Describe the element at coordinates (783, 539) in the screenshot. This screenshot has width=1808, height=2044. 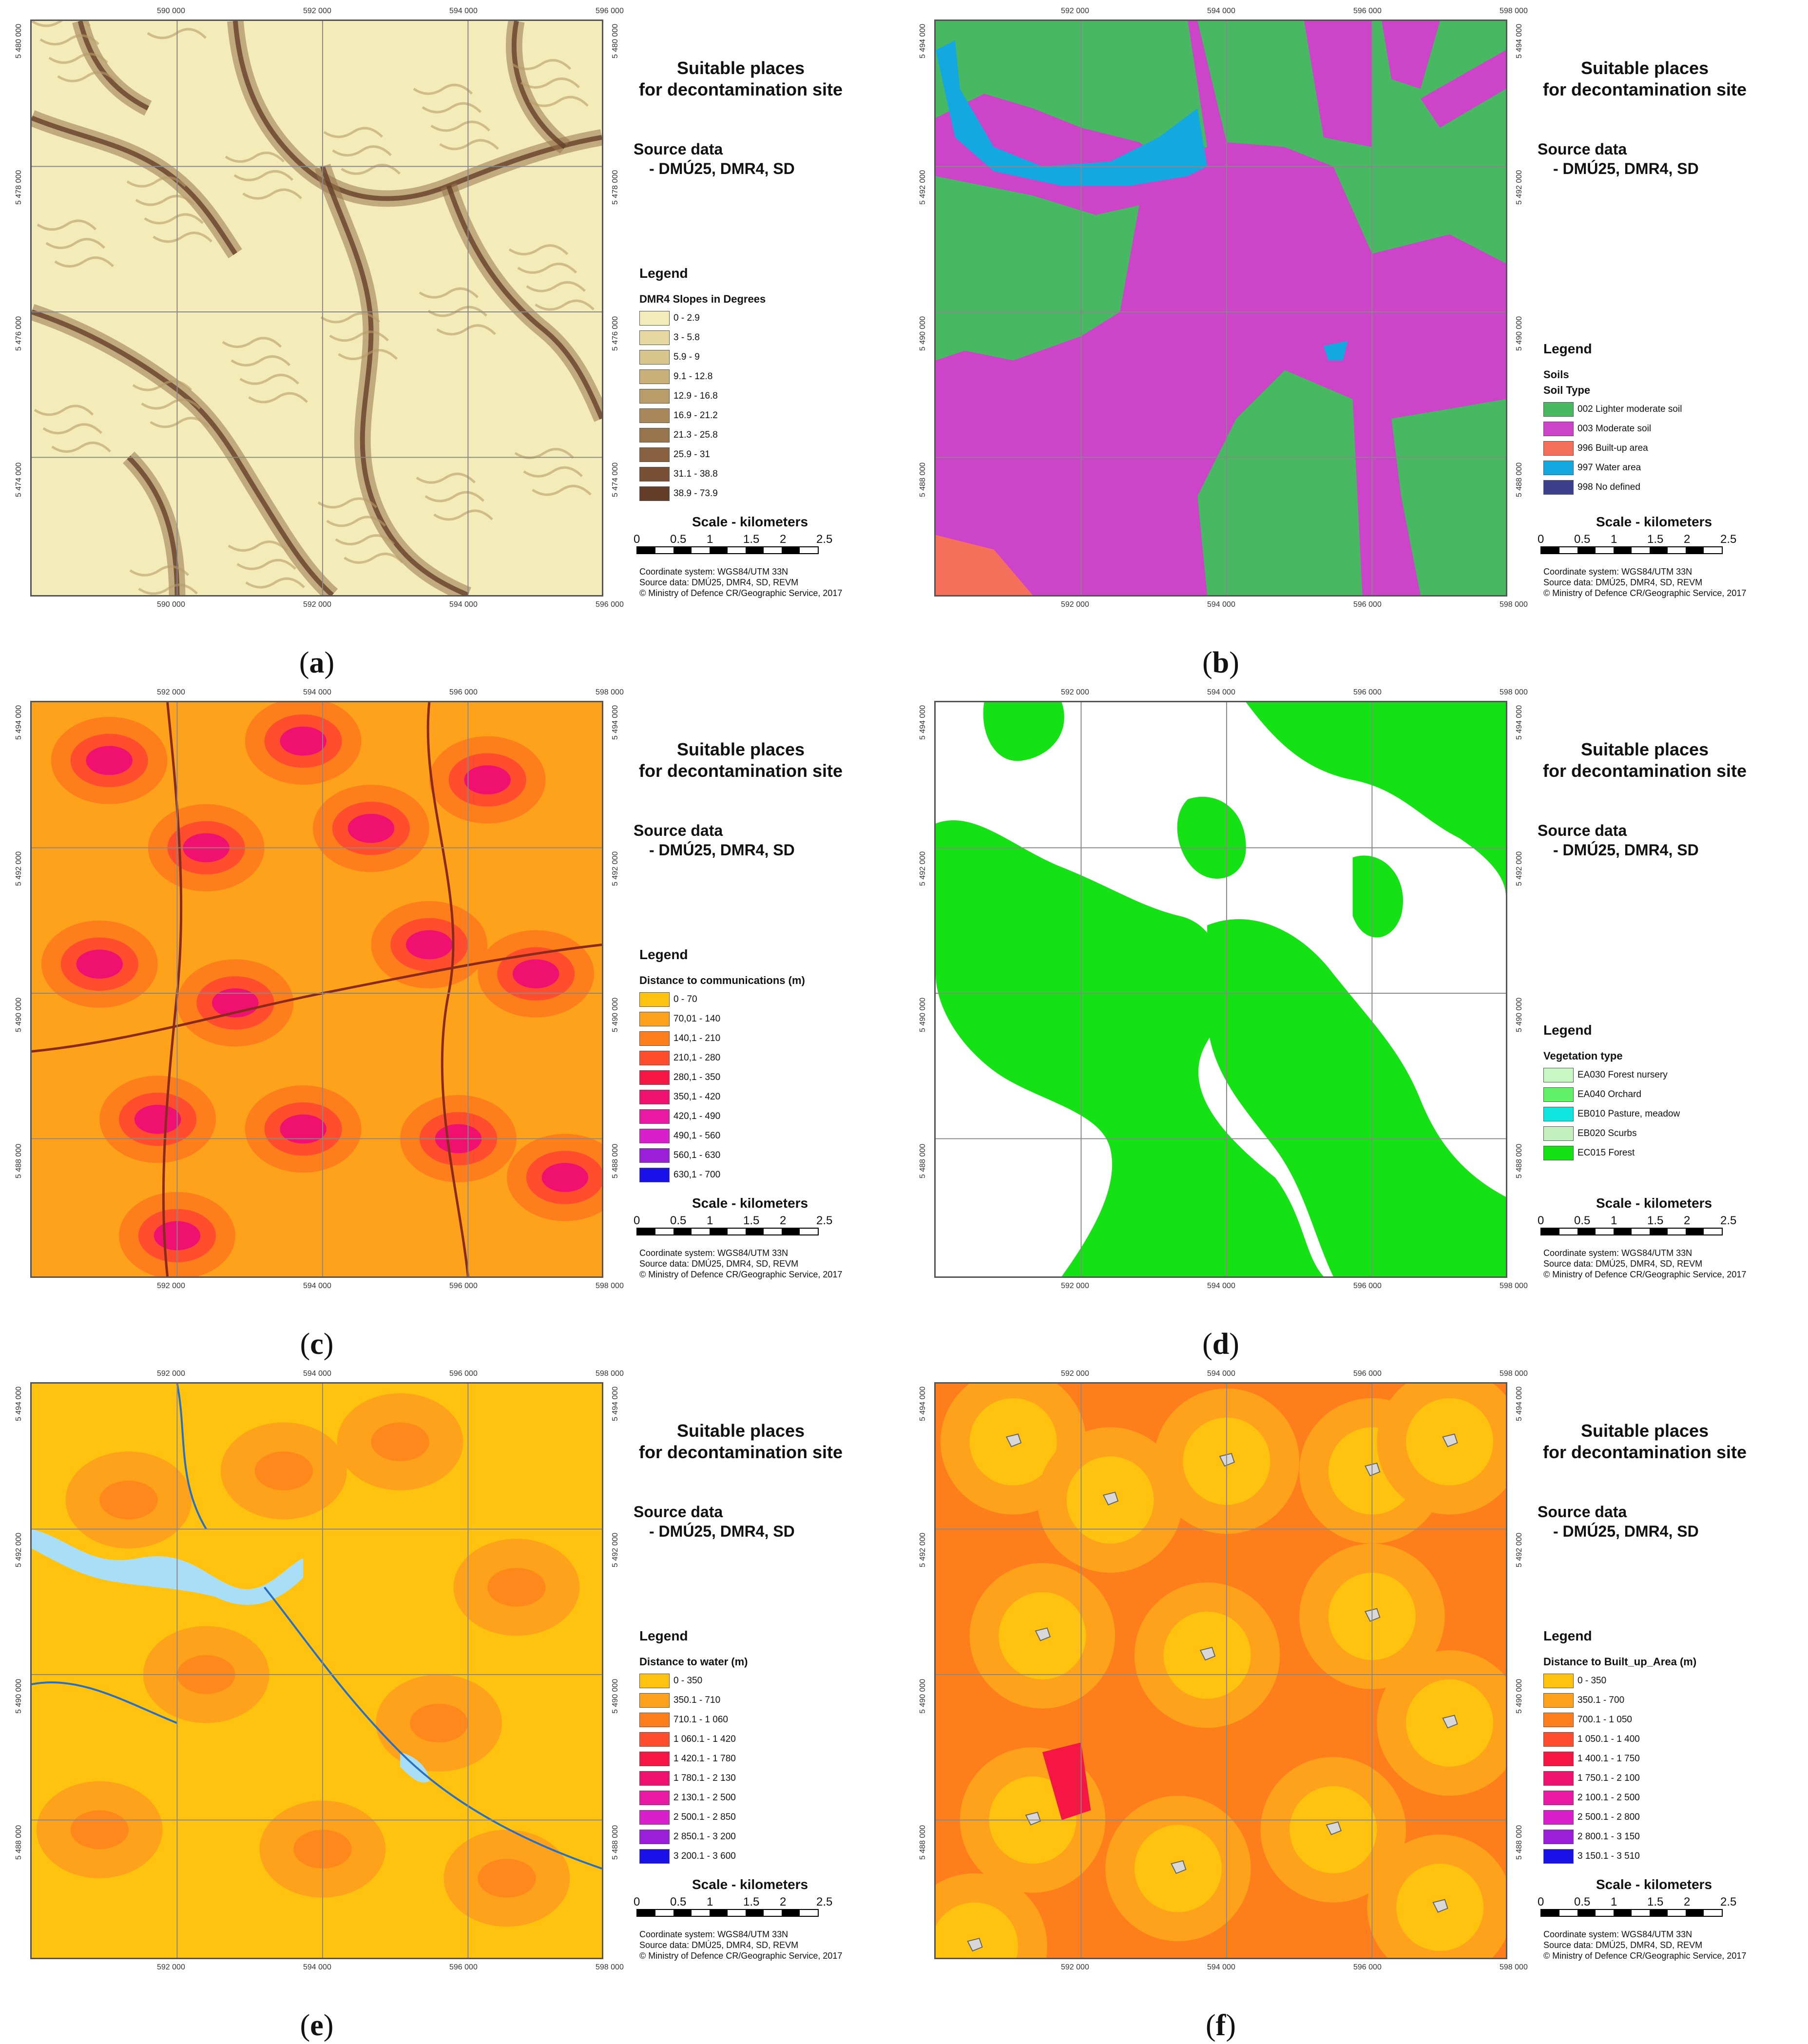
I see `scale-tick: 2` at that location.